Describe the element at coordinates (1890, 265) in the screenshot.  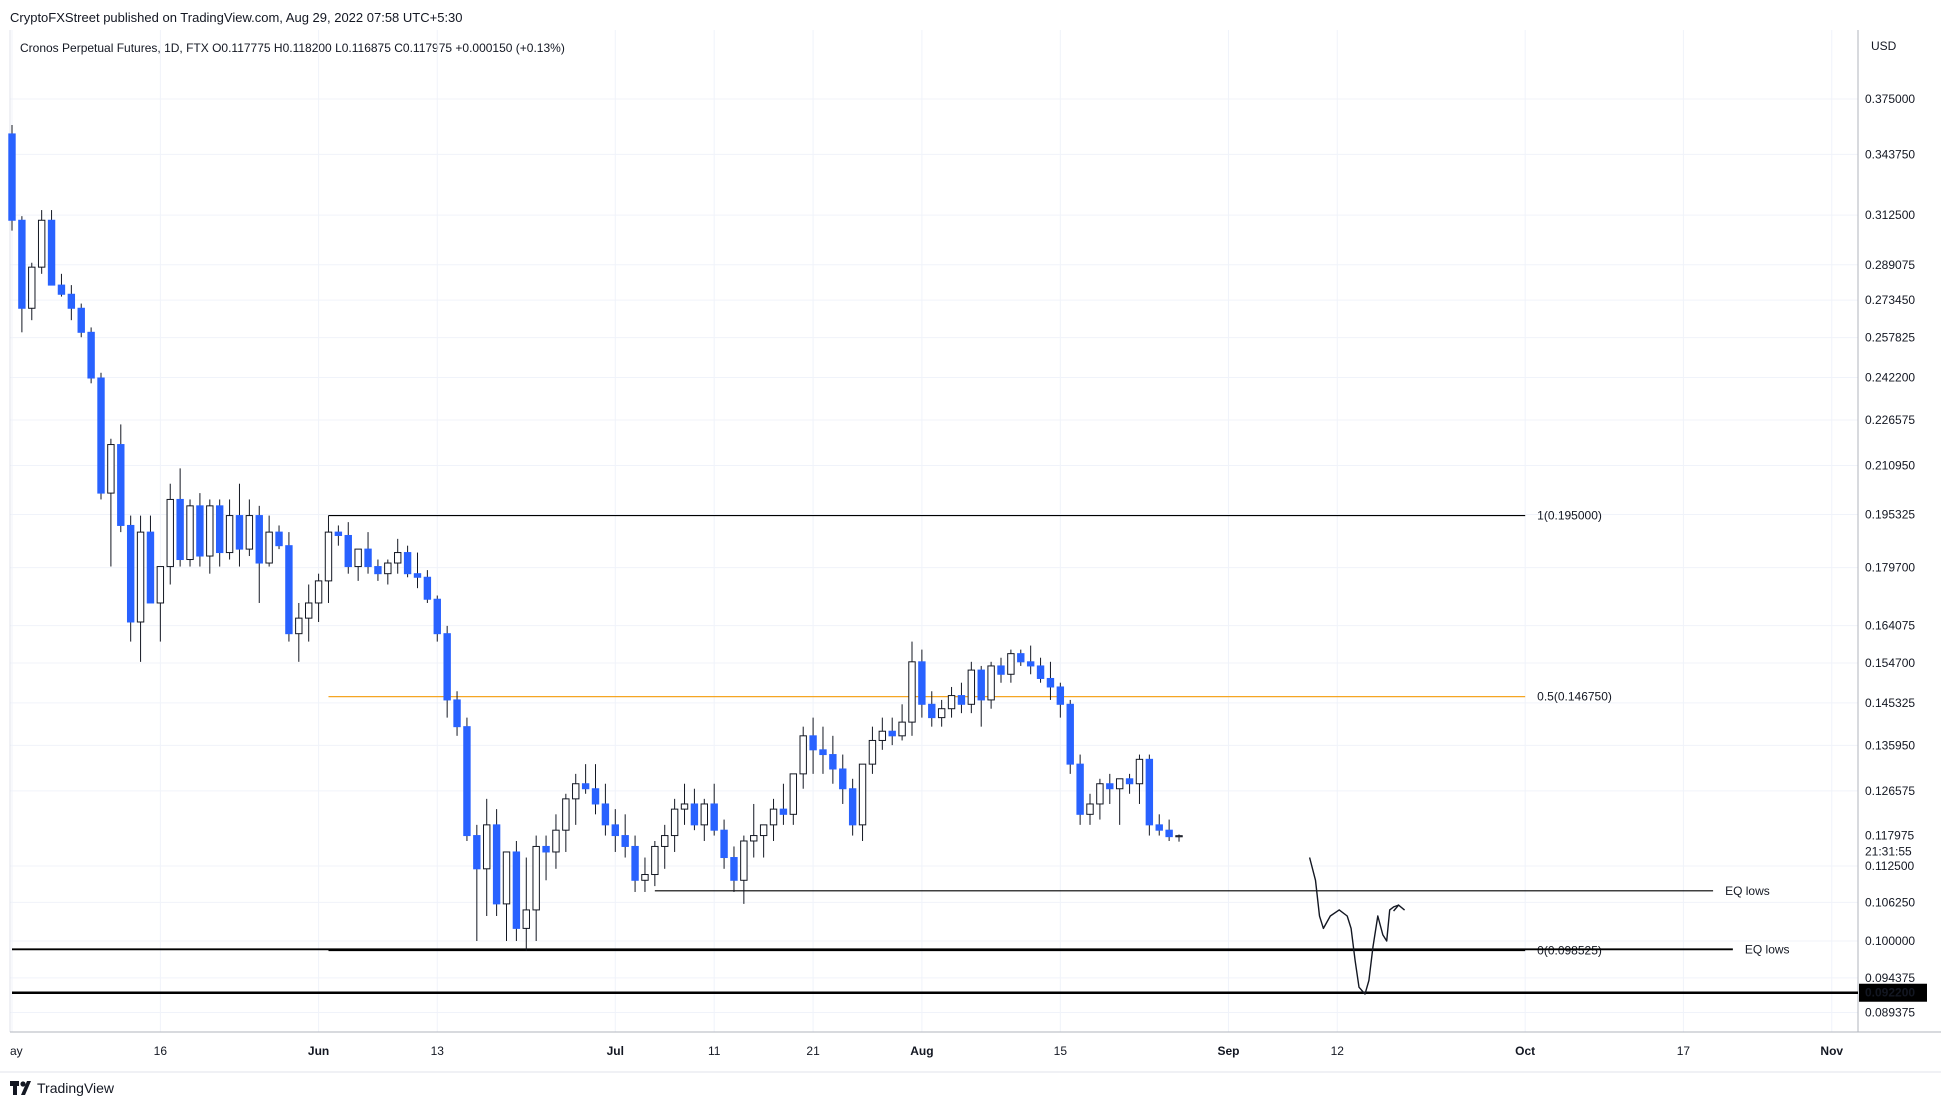
I see `y-tick-label: 0.289075` at that location.